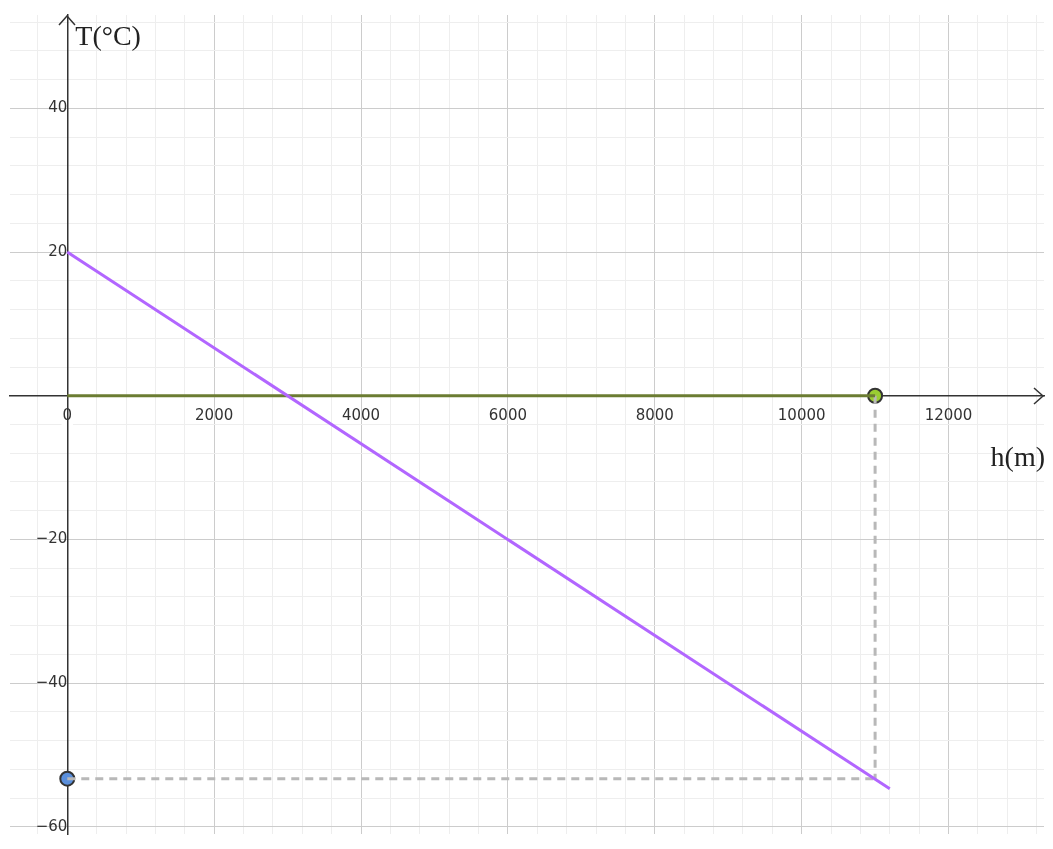  I want to click on y-axis-title: T(°C), so click(108, 36).